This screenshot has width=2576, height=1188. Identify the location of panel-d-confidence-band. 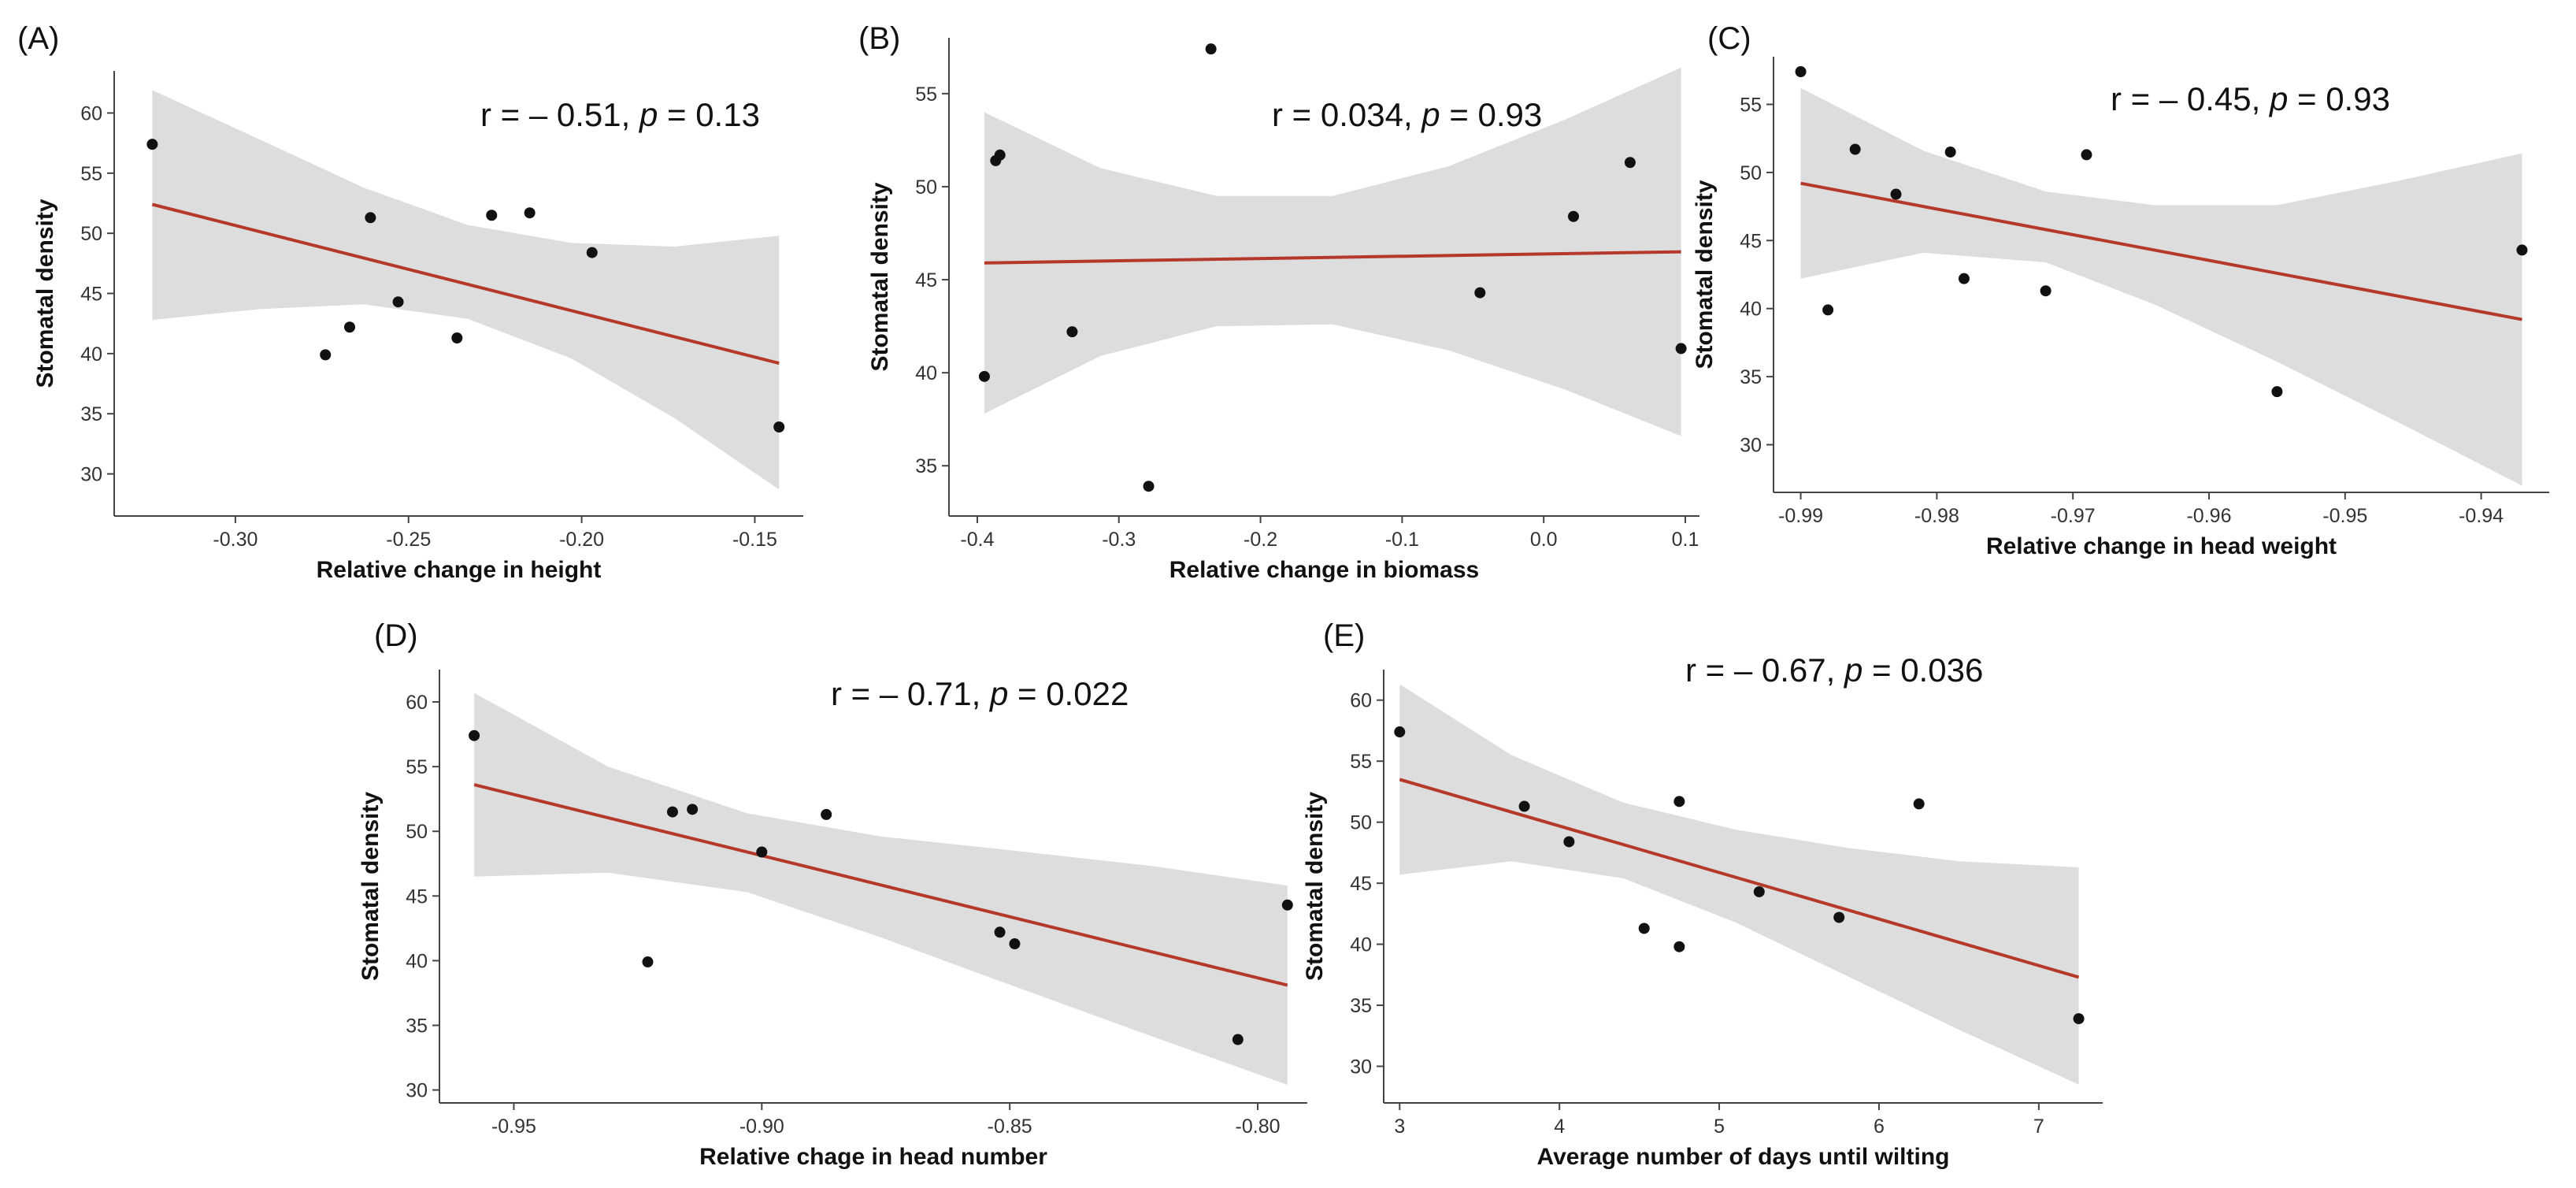
(881, 889).